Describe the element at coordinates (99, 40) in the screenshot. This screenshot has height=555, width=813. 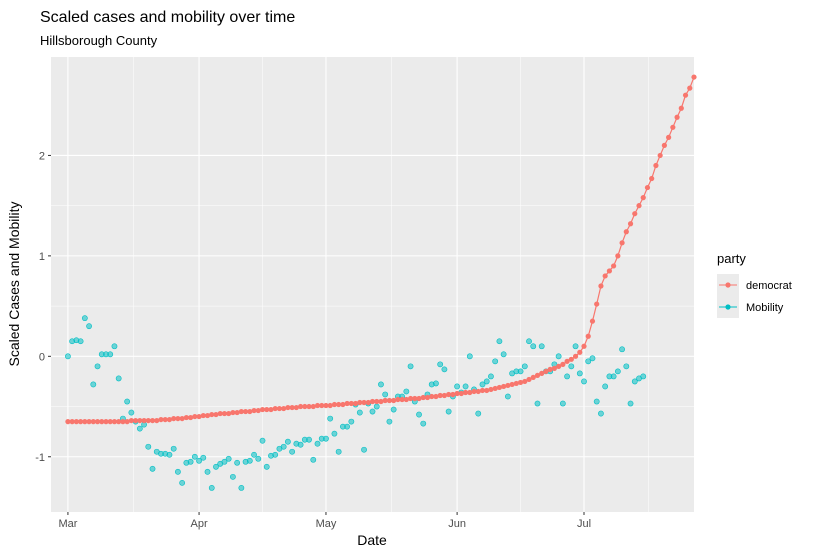
I see `chart-subtitle: Hillsborough County` at that location.